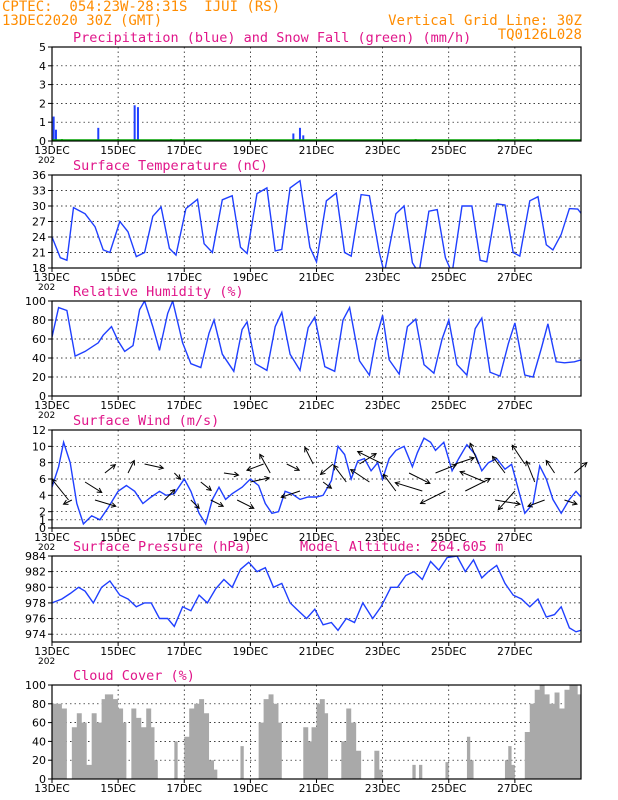 This screenshot has height=800, width=618. What do you see at coordinates (42, 85) in the screenshot?
I see `y-tick-label: 3` at bounding box center [42, 85].